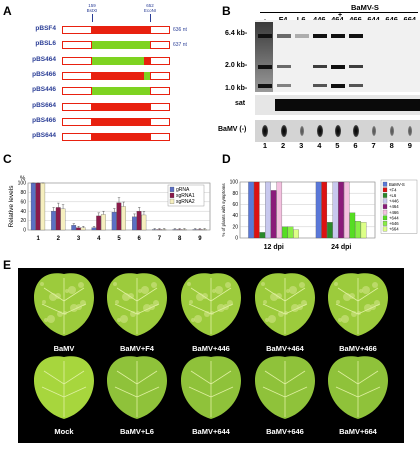  What do you see at coordinates (64, 431) in the screenshot?
I see `plant-label: Mock` at bounding box center [64, 431].